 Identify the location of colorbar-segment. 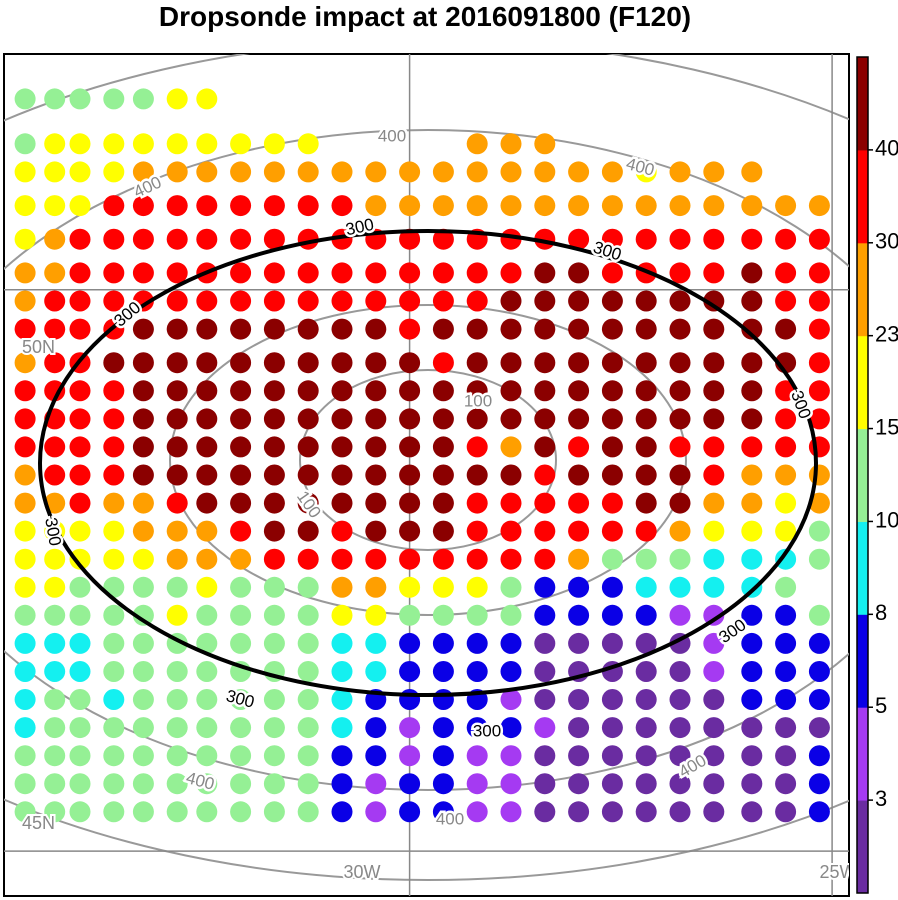
(862, 568).